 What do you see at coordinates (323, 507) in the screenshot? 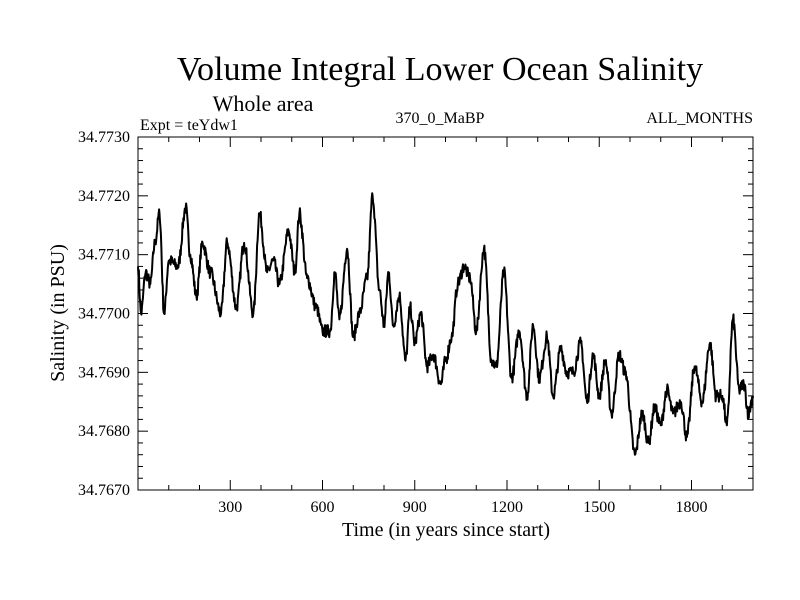
I see `x-tick-label: 600` at bounding box center [323, 507].